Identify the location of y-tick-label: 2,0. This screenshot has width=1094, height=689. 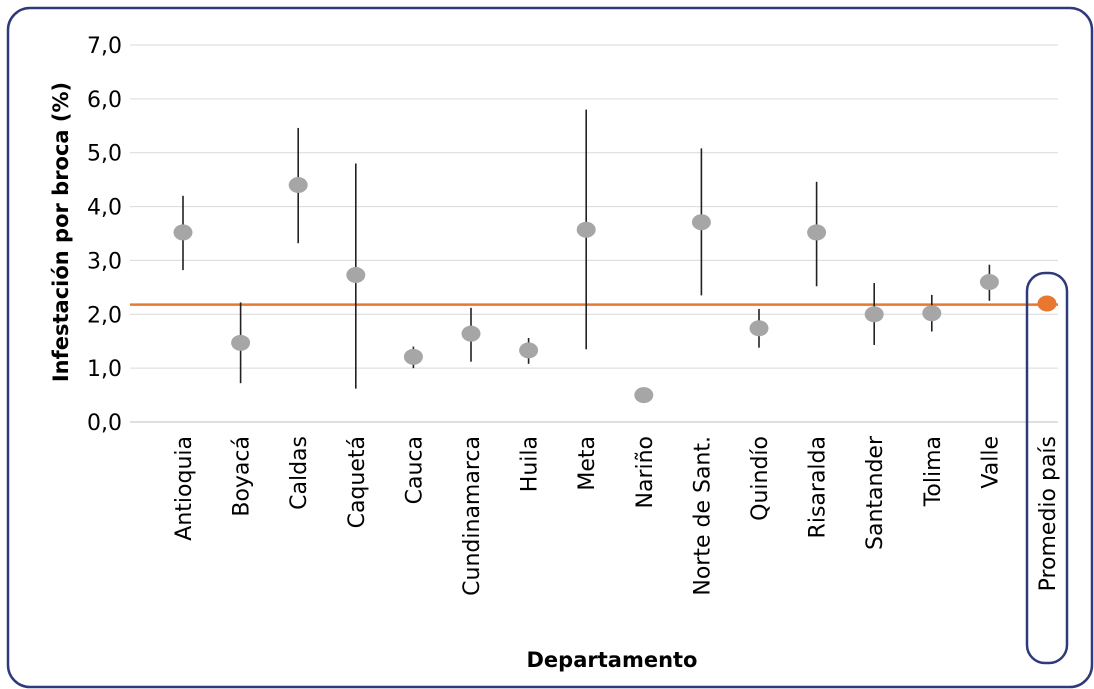
(104, 315).